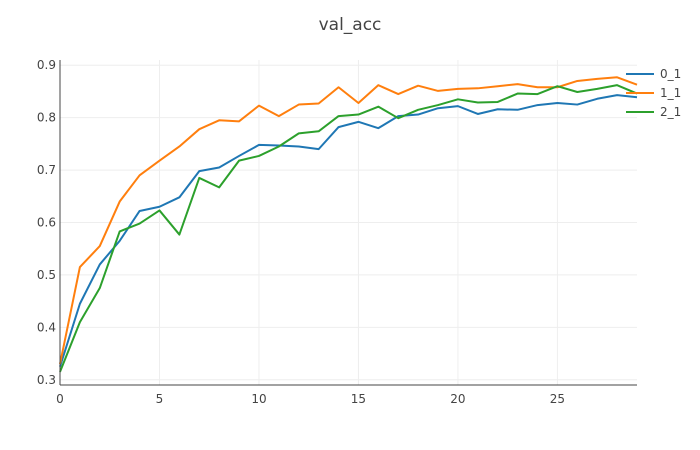 The width and height of the screenshot is (700, 450). Describe the element at coordinates (46, 65) in the screenshot. I see `y-tick-label: 0.9` at that location.